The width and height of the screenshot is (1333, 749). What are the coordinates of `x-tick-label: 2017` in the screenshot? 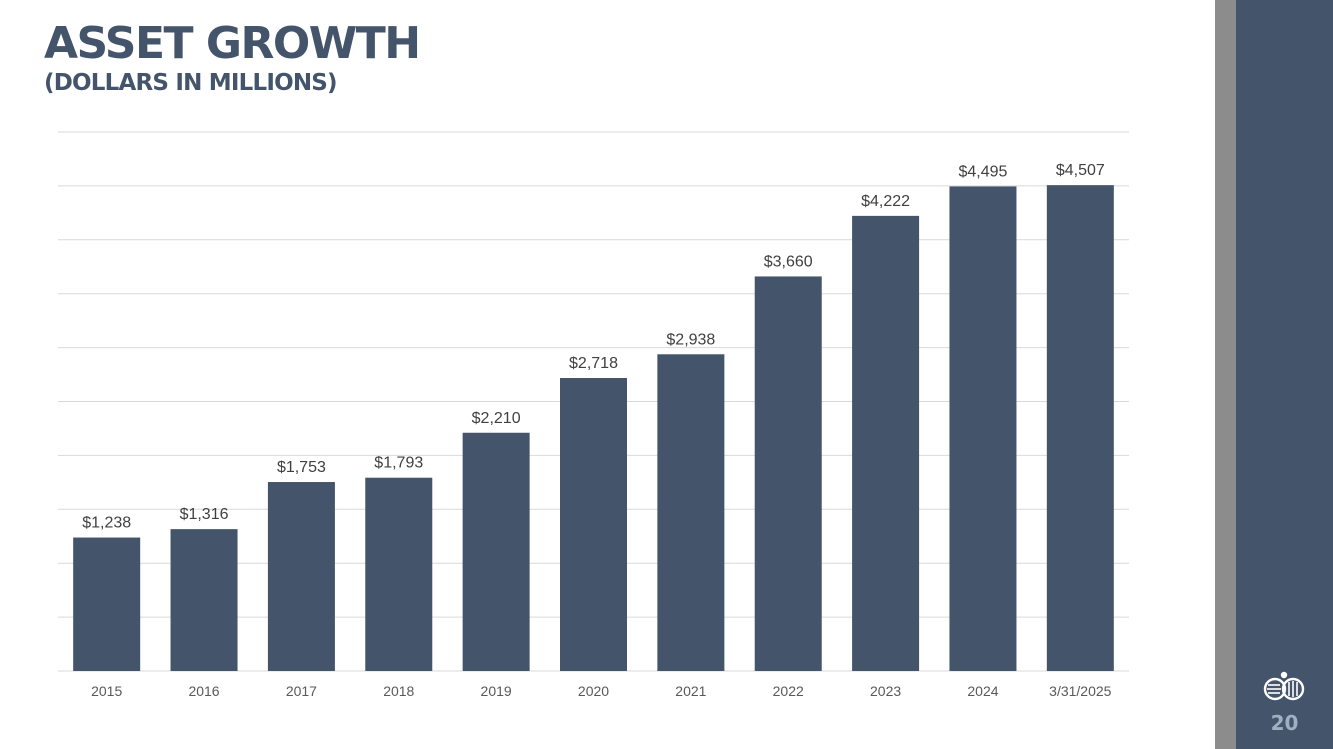 It's located at (301, 691).